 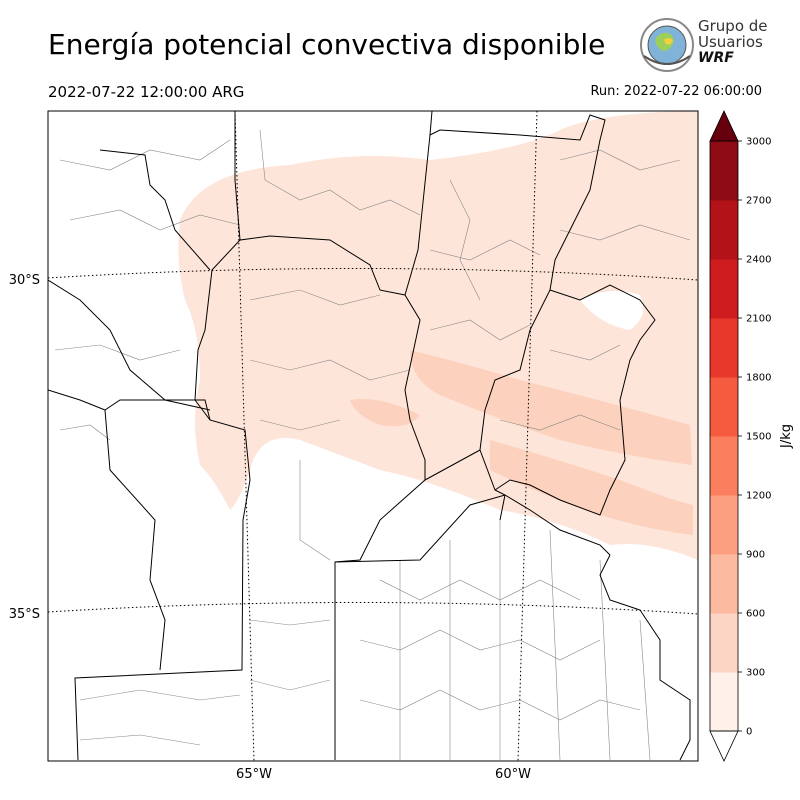 I want to click on colorbar-tick-label: 3000, so click(x=758, y=142).